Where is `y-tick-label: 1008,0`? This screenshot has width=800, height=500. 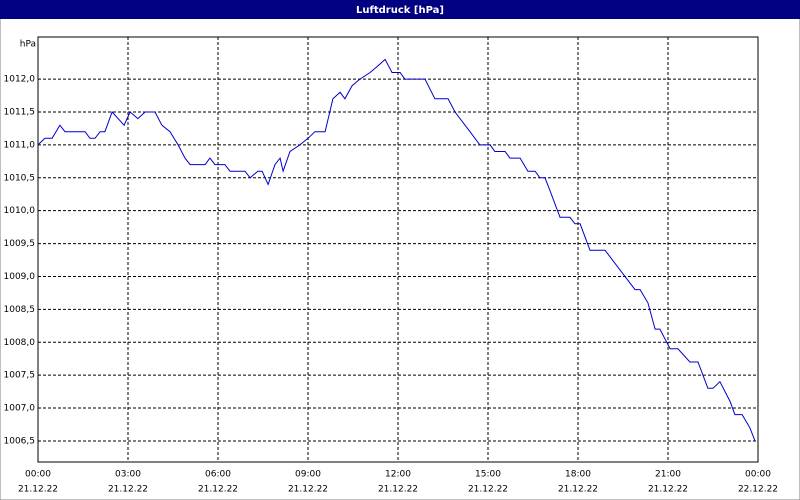
y-tick-label: 1008,0 is located at coordinates (20, 343).